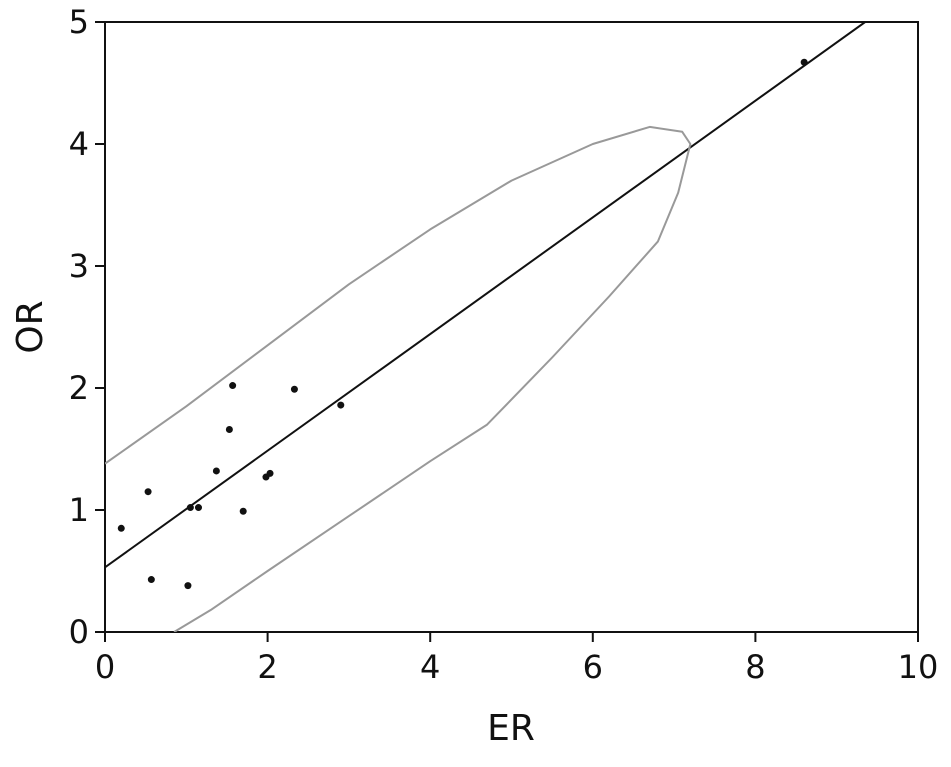 The width and height of the screenshot is (951, 767). What do you see at coordinates (430, 667) in the screenshot?
I see `x-tick-label: 4` at bounding box center [430, 667].